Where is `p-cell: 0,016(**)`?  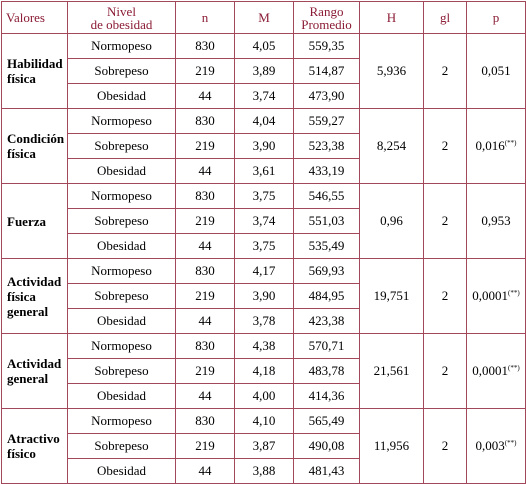 p-cell: 0,016(**) is located at coordinates (496, 146).